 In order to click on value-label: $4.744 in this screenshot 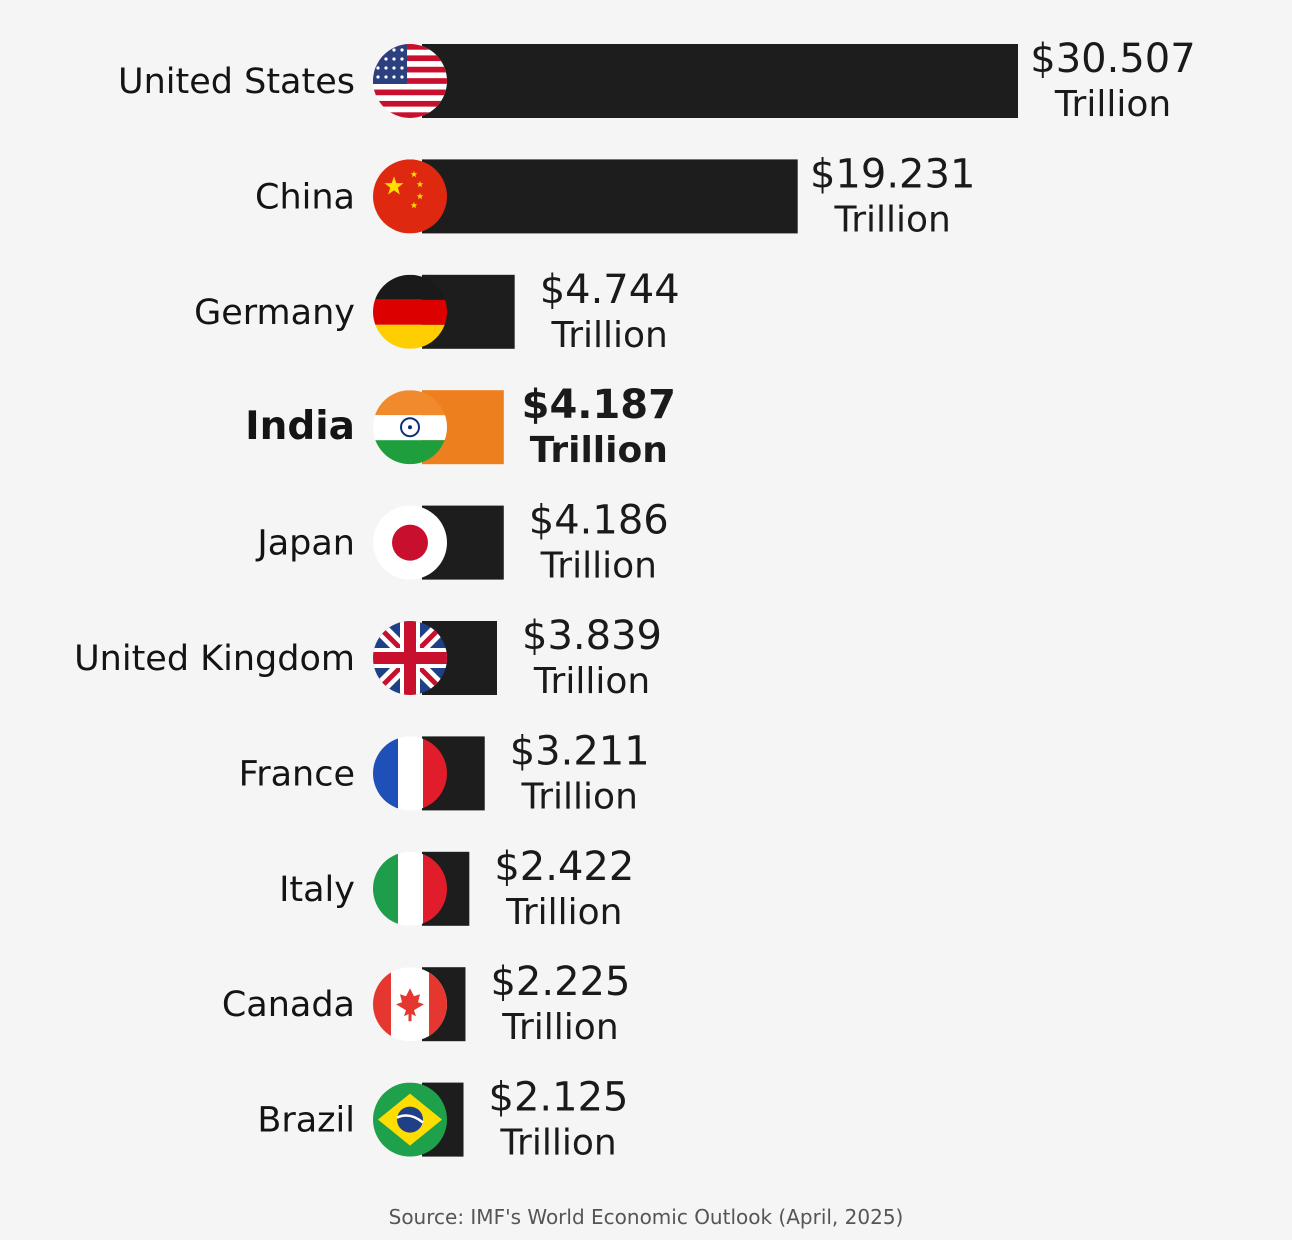, I will do `click(610, 290)`.